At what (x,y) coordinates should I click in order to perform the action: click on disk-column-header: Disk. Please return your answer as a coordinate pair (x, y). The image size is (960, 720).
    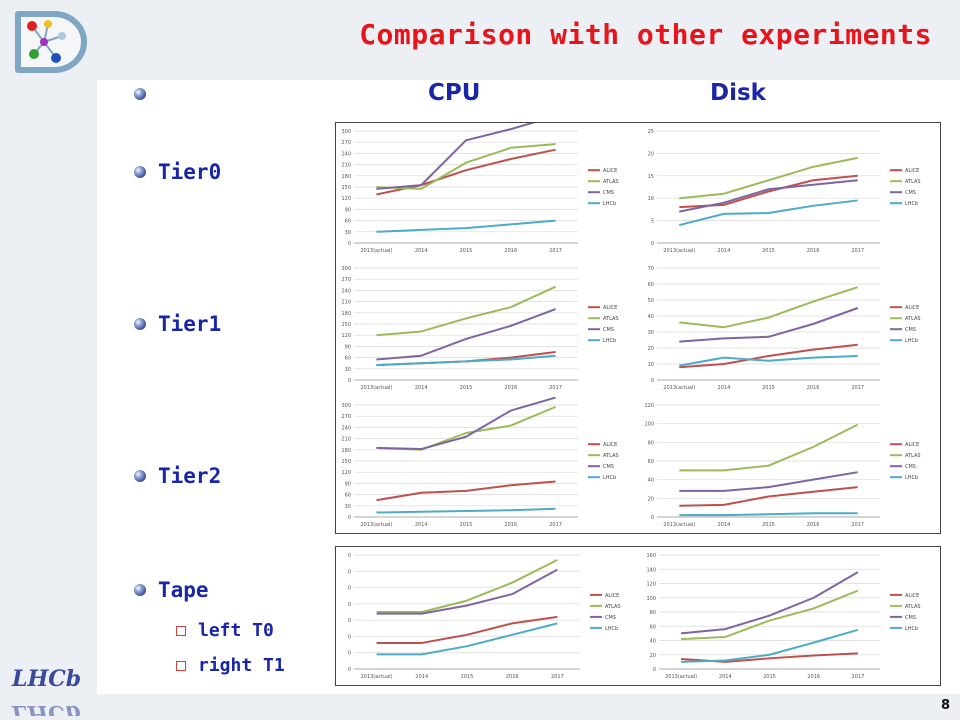
    Looking at the image, I should click on (738, 93).